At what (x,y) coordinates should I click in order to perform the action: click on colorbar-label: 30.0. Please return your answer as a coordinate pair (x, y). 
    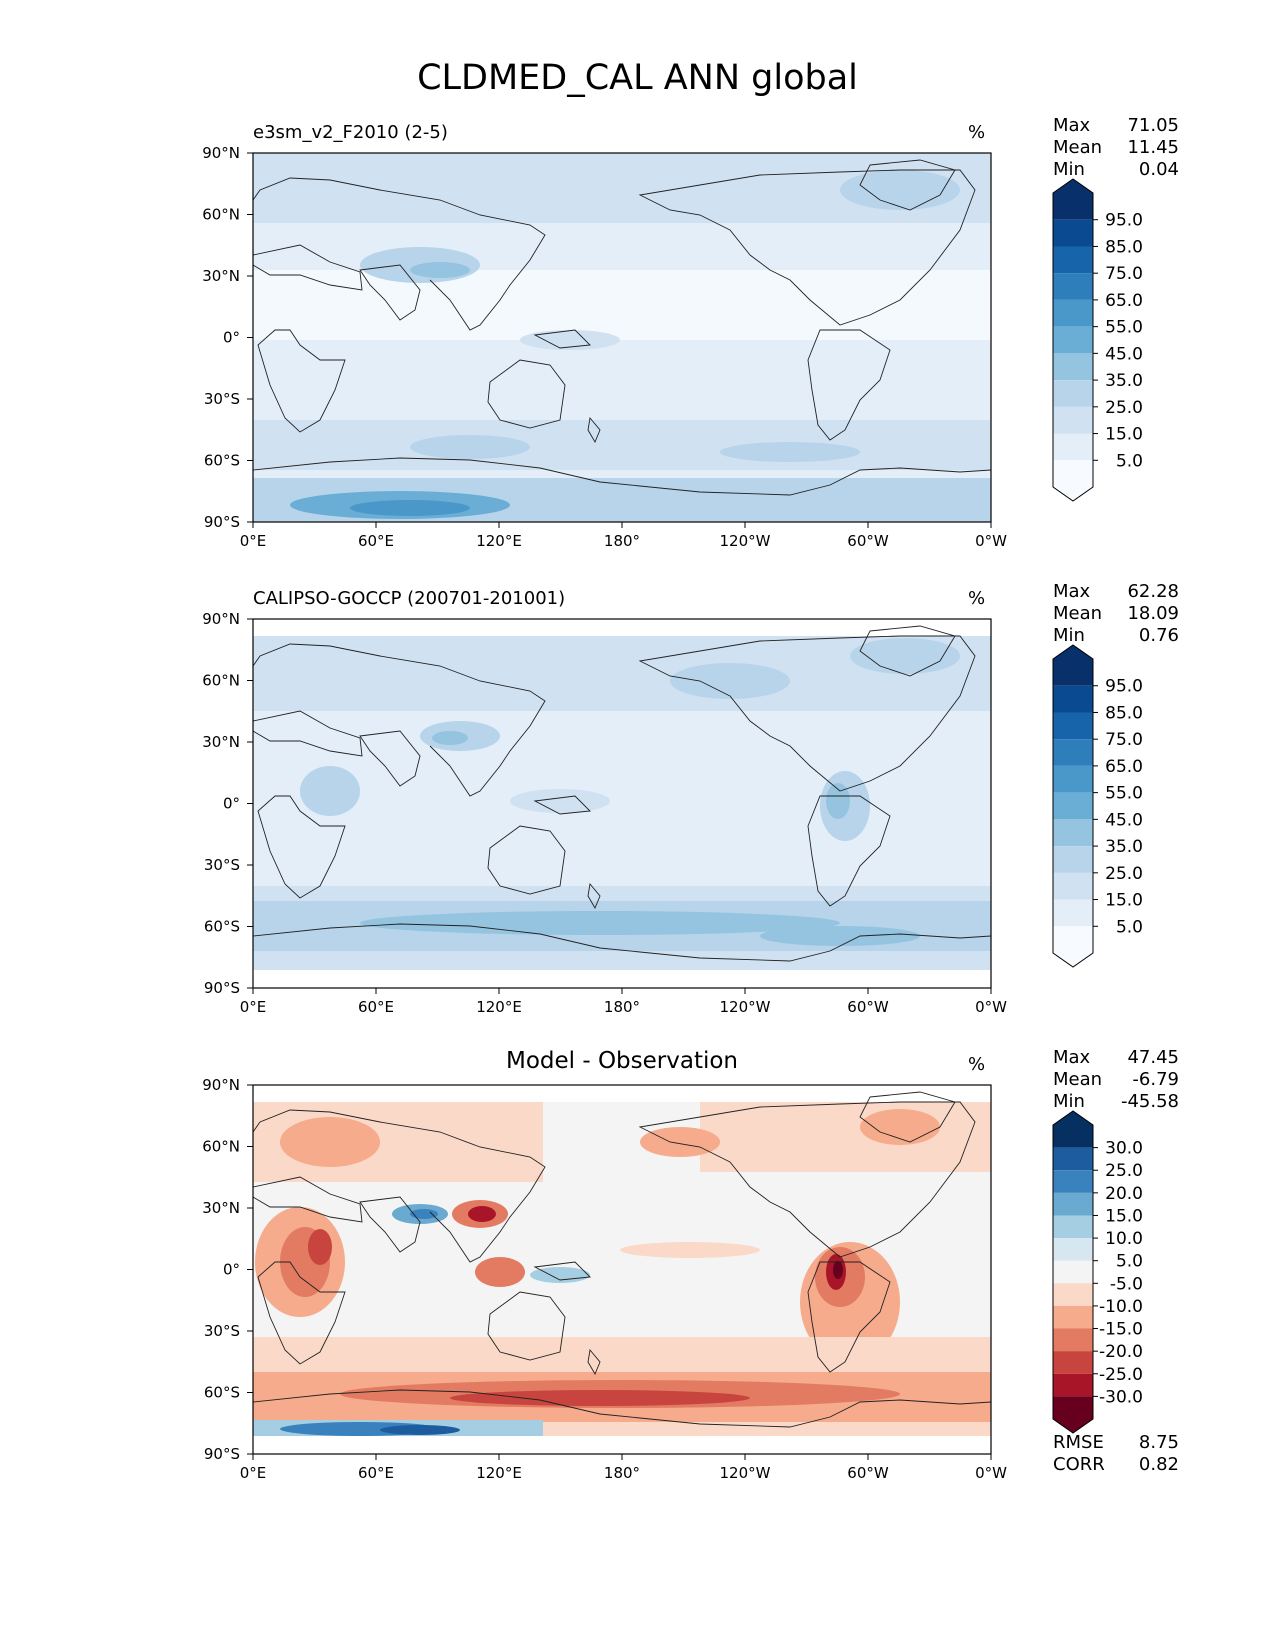
    Looking at the image, I should click on (1124, 1149).